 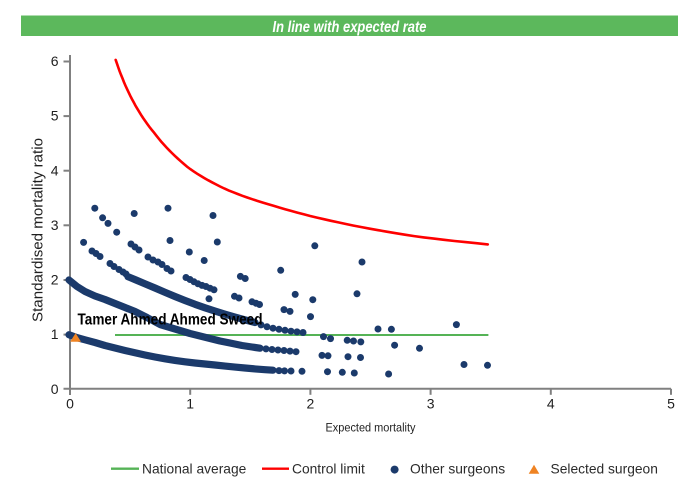 What do you see at coordinates (328, 469) in the screenshot?
I see `svg-text: Control limit` at bounding box center [328, 469].